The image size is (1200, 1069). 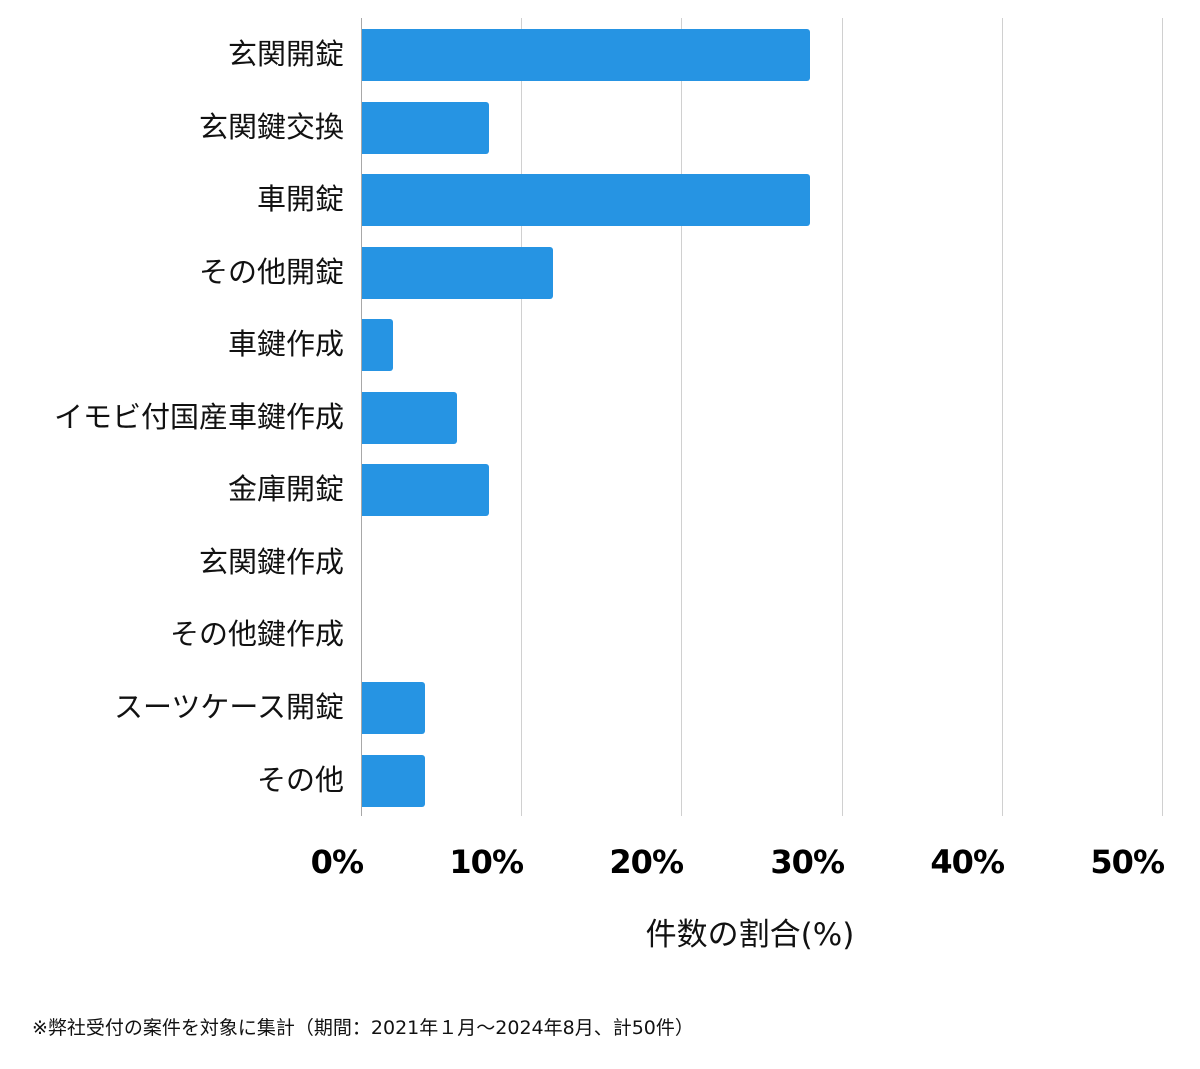 What do you see at coordinates (600, 127) in the screenshot?
I see `bar-row: 玄関鍵交換` at bounding box center [600, 127].